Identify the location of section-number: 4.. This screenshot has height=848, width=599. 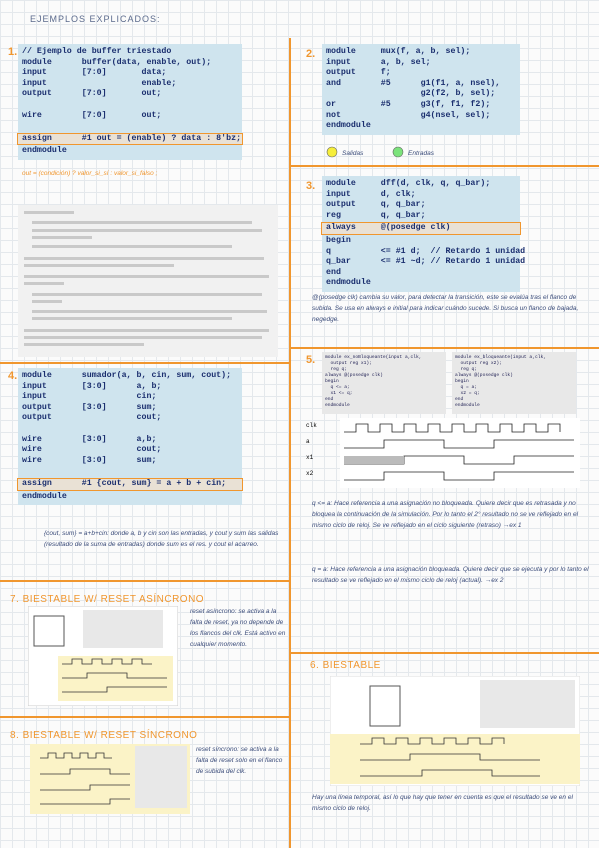
(13, 376).